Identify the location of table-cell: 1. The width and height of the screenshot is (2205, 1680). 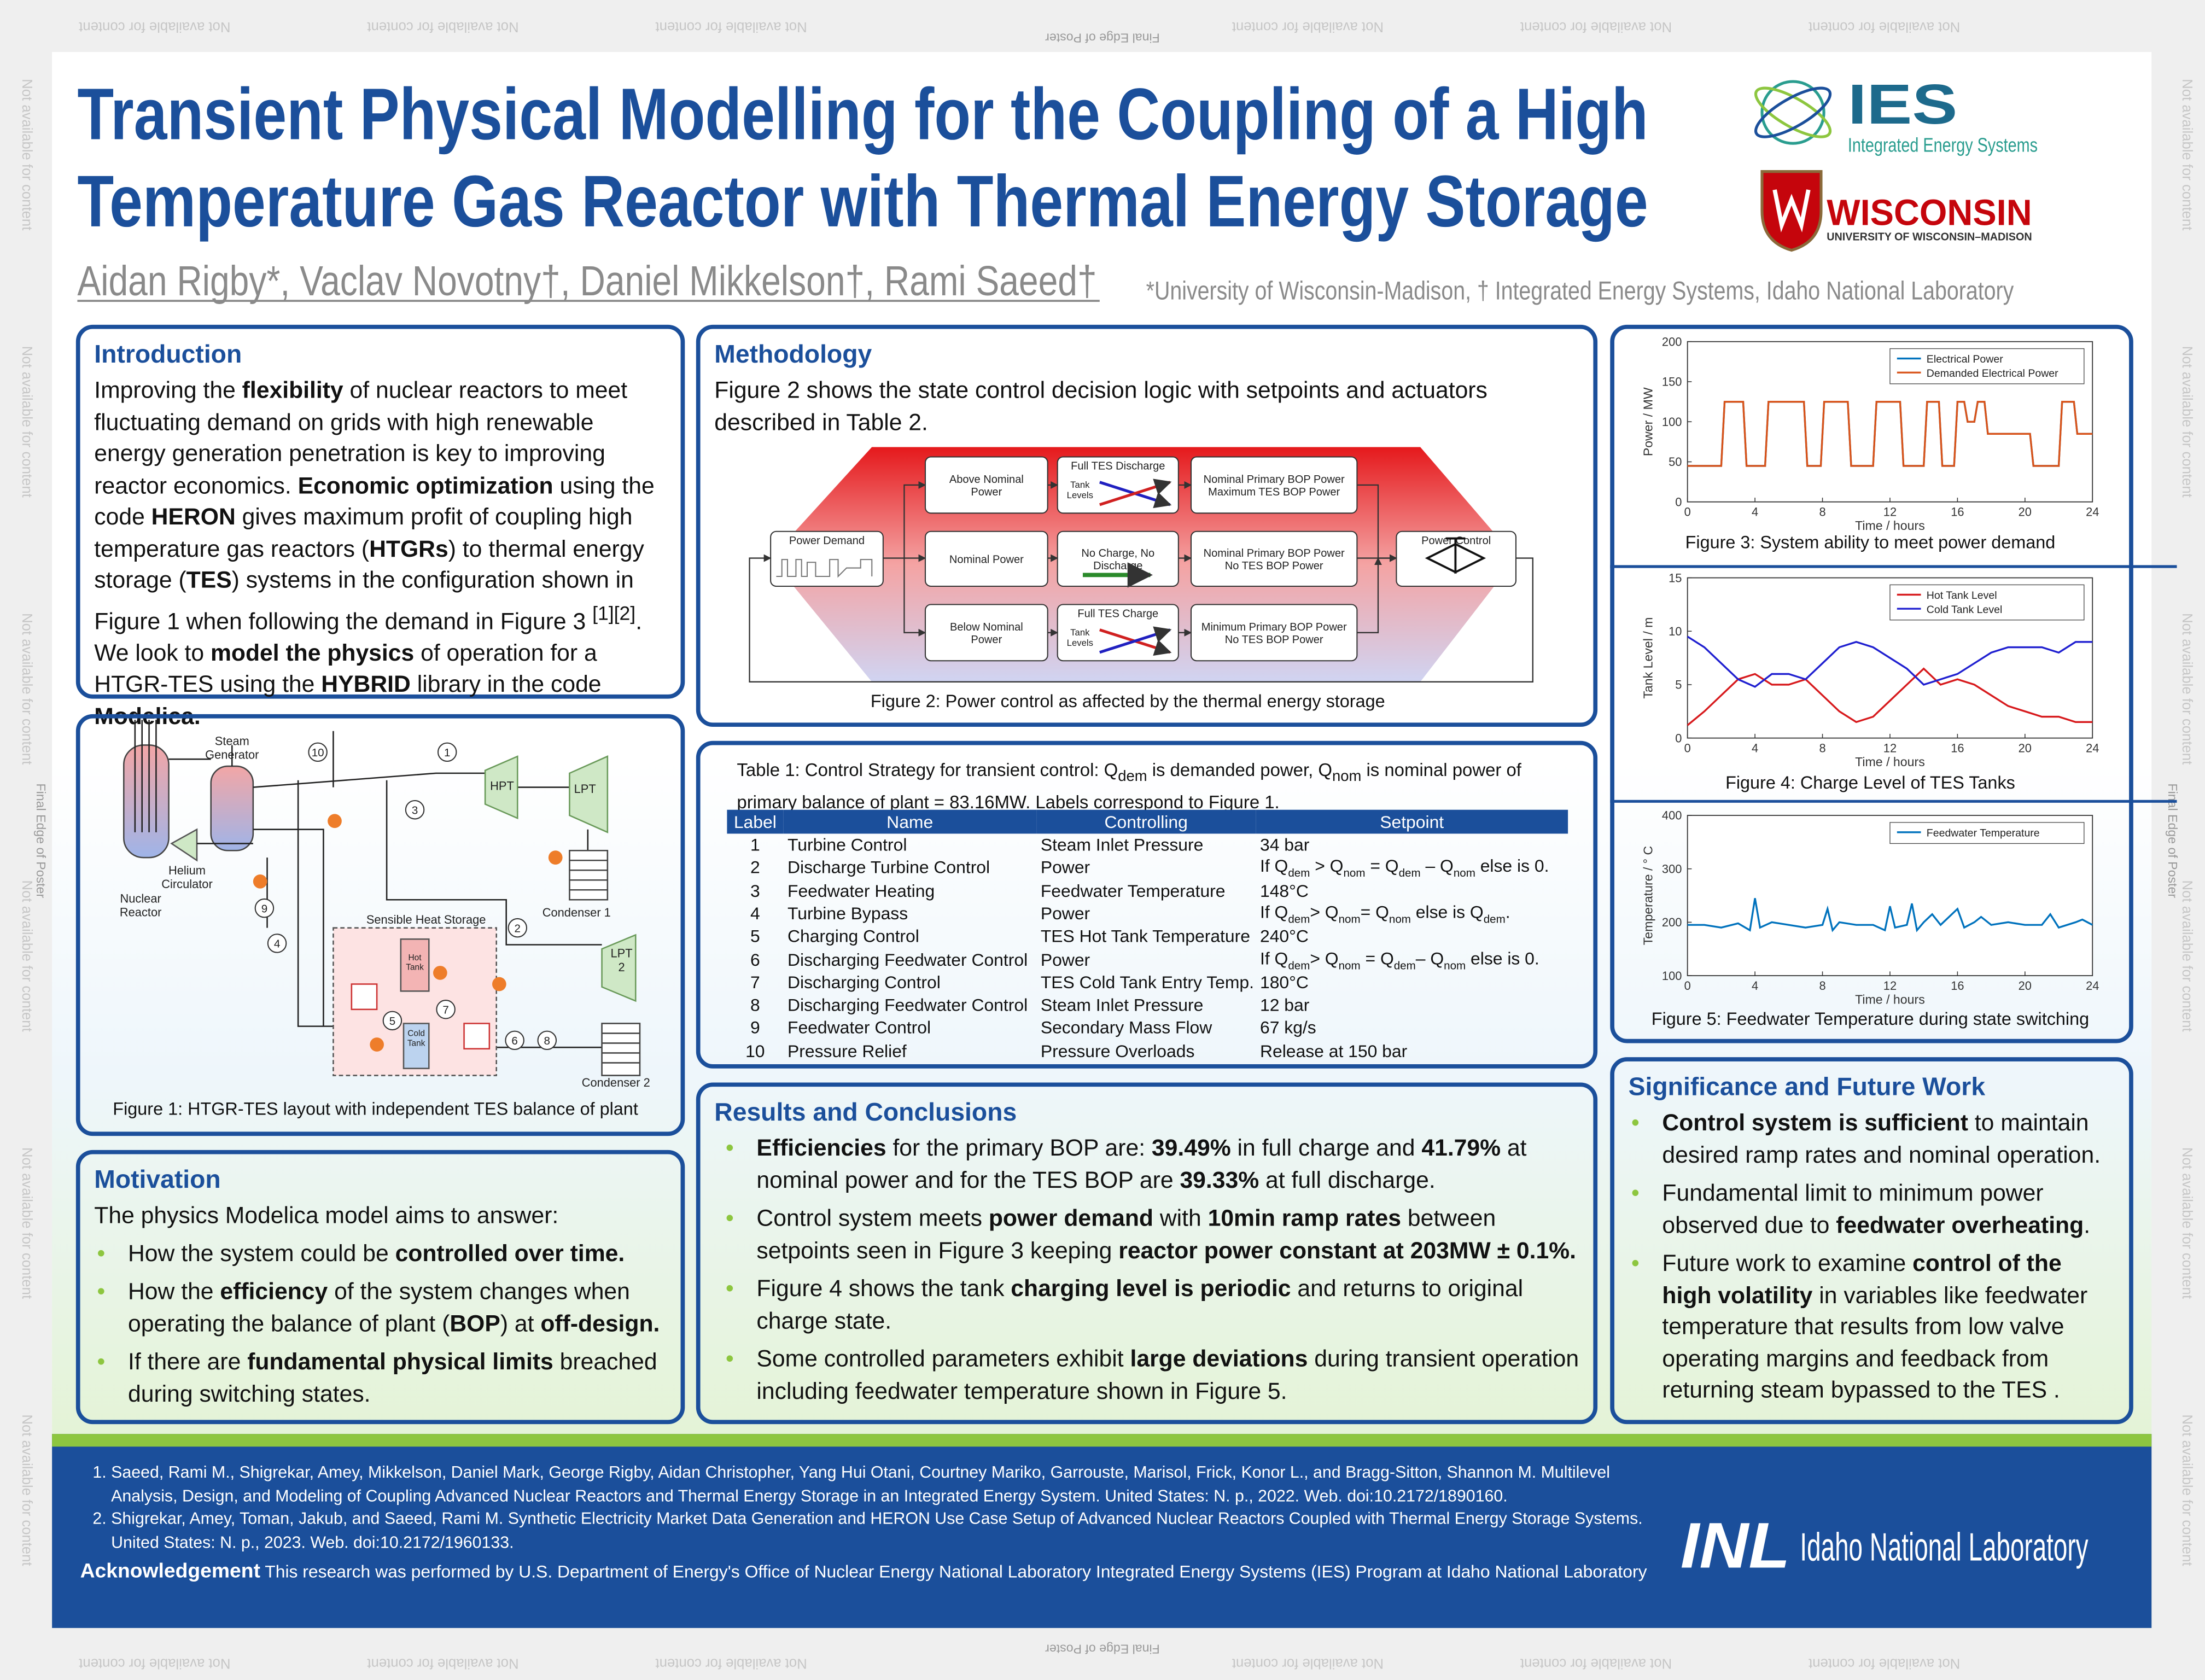
(755, 844).